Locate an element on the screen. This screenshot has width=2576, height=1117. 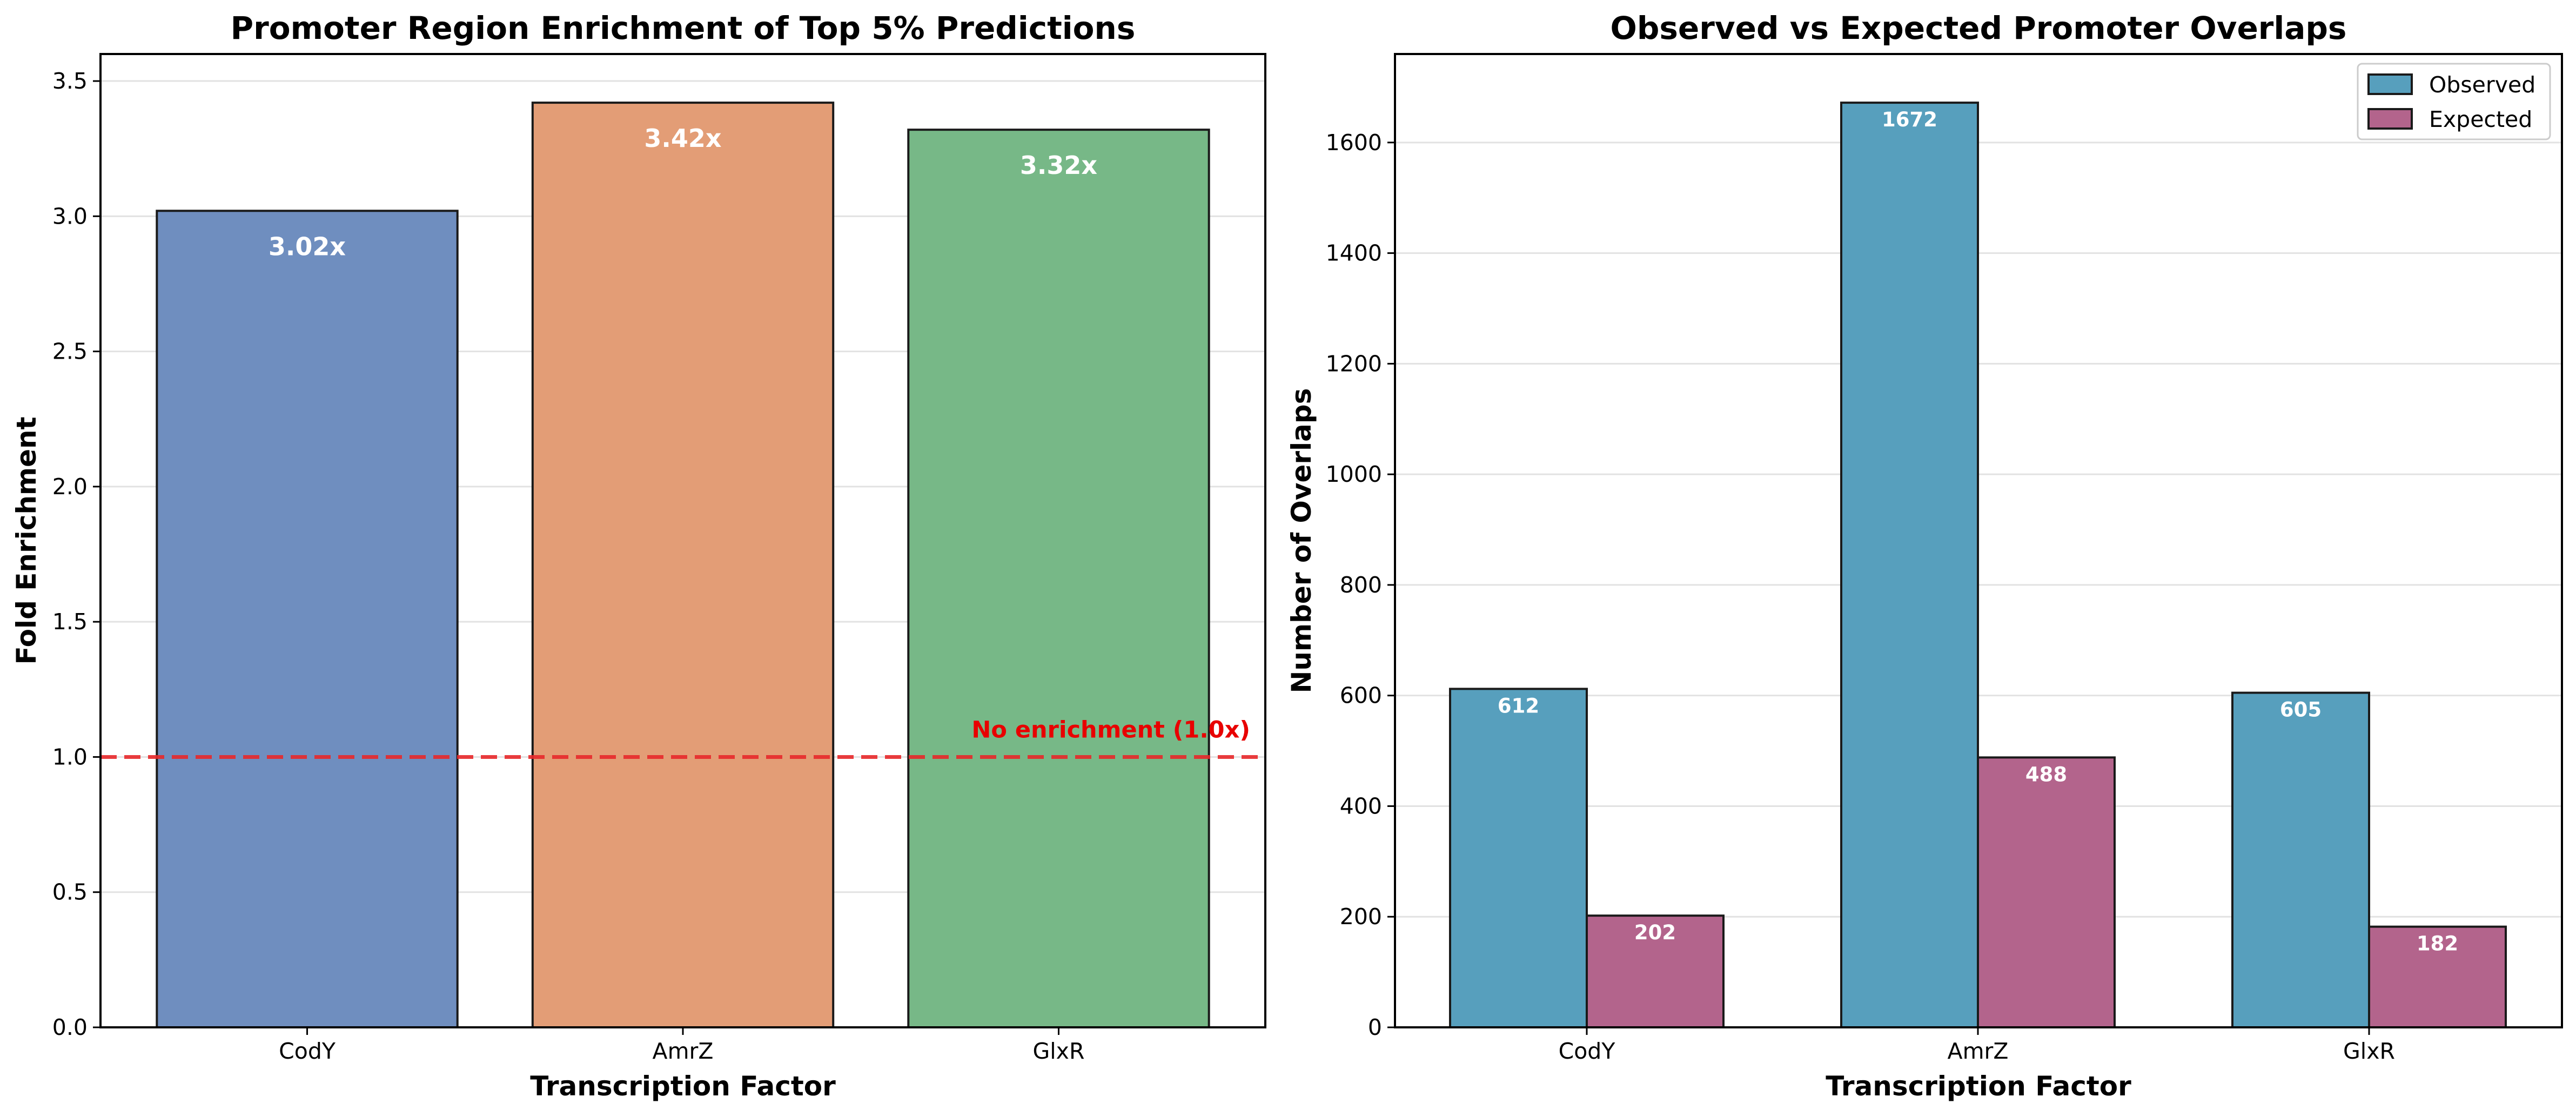
bar-value-label-observed-glxr: 605 is located at coordinates (2301, 710).